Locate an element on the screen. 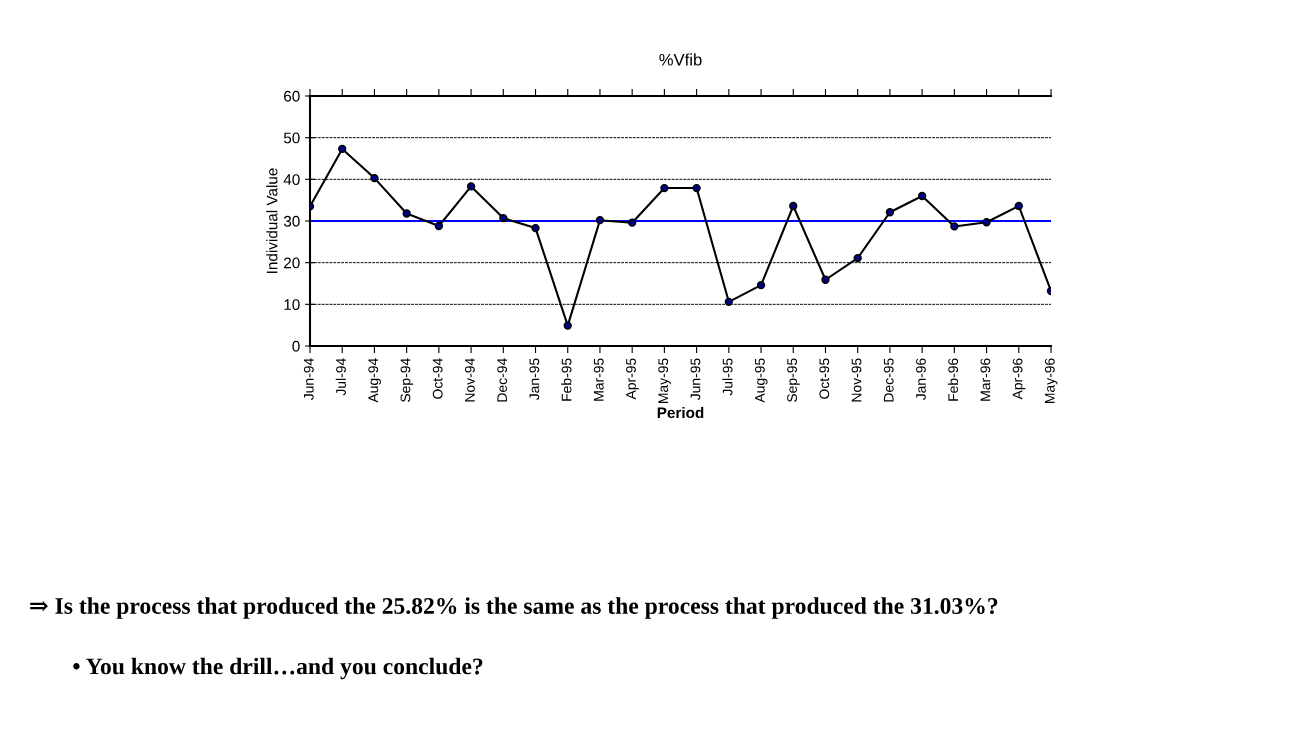 The height and width of the screenshot is (737, 1314). y-axis-title: Individual Value is located at coordinates (272, 220).